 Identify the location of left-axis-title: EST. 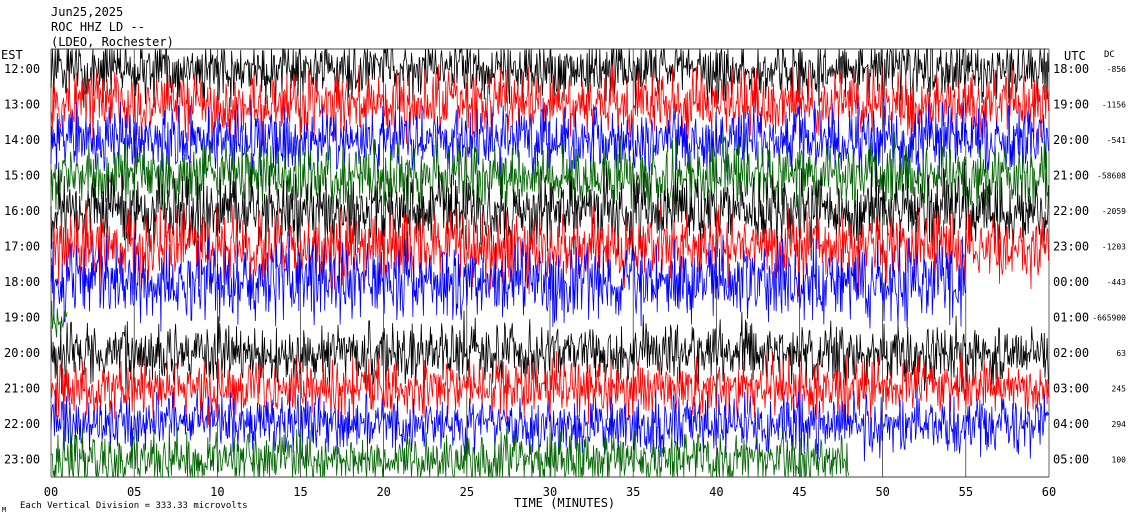
(12, 55).